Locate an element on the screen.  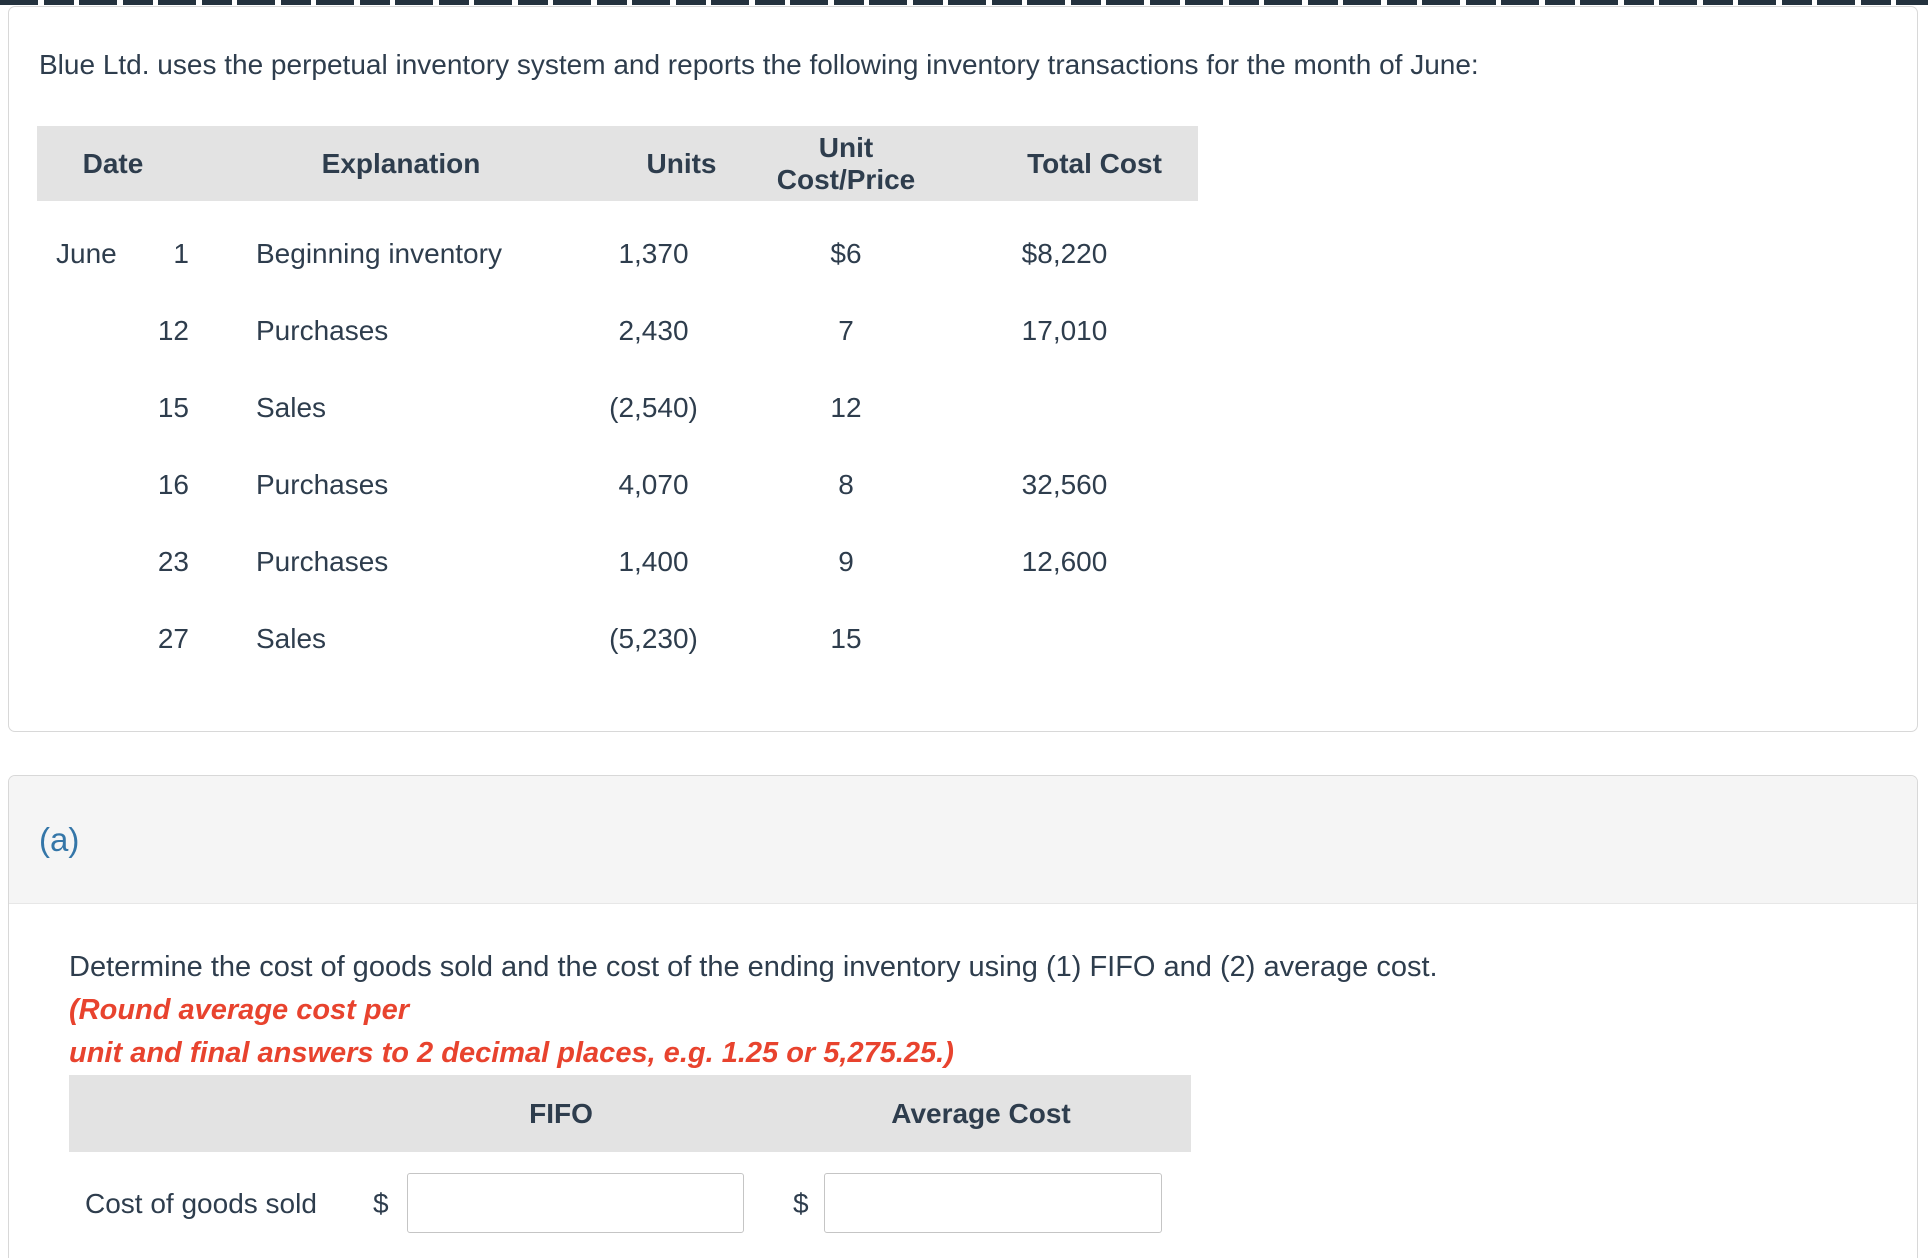
header-explanation: Explanation is located at coordinates (401, 163).